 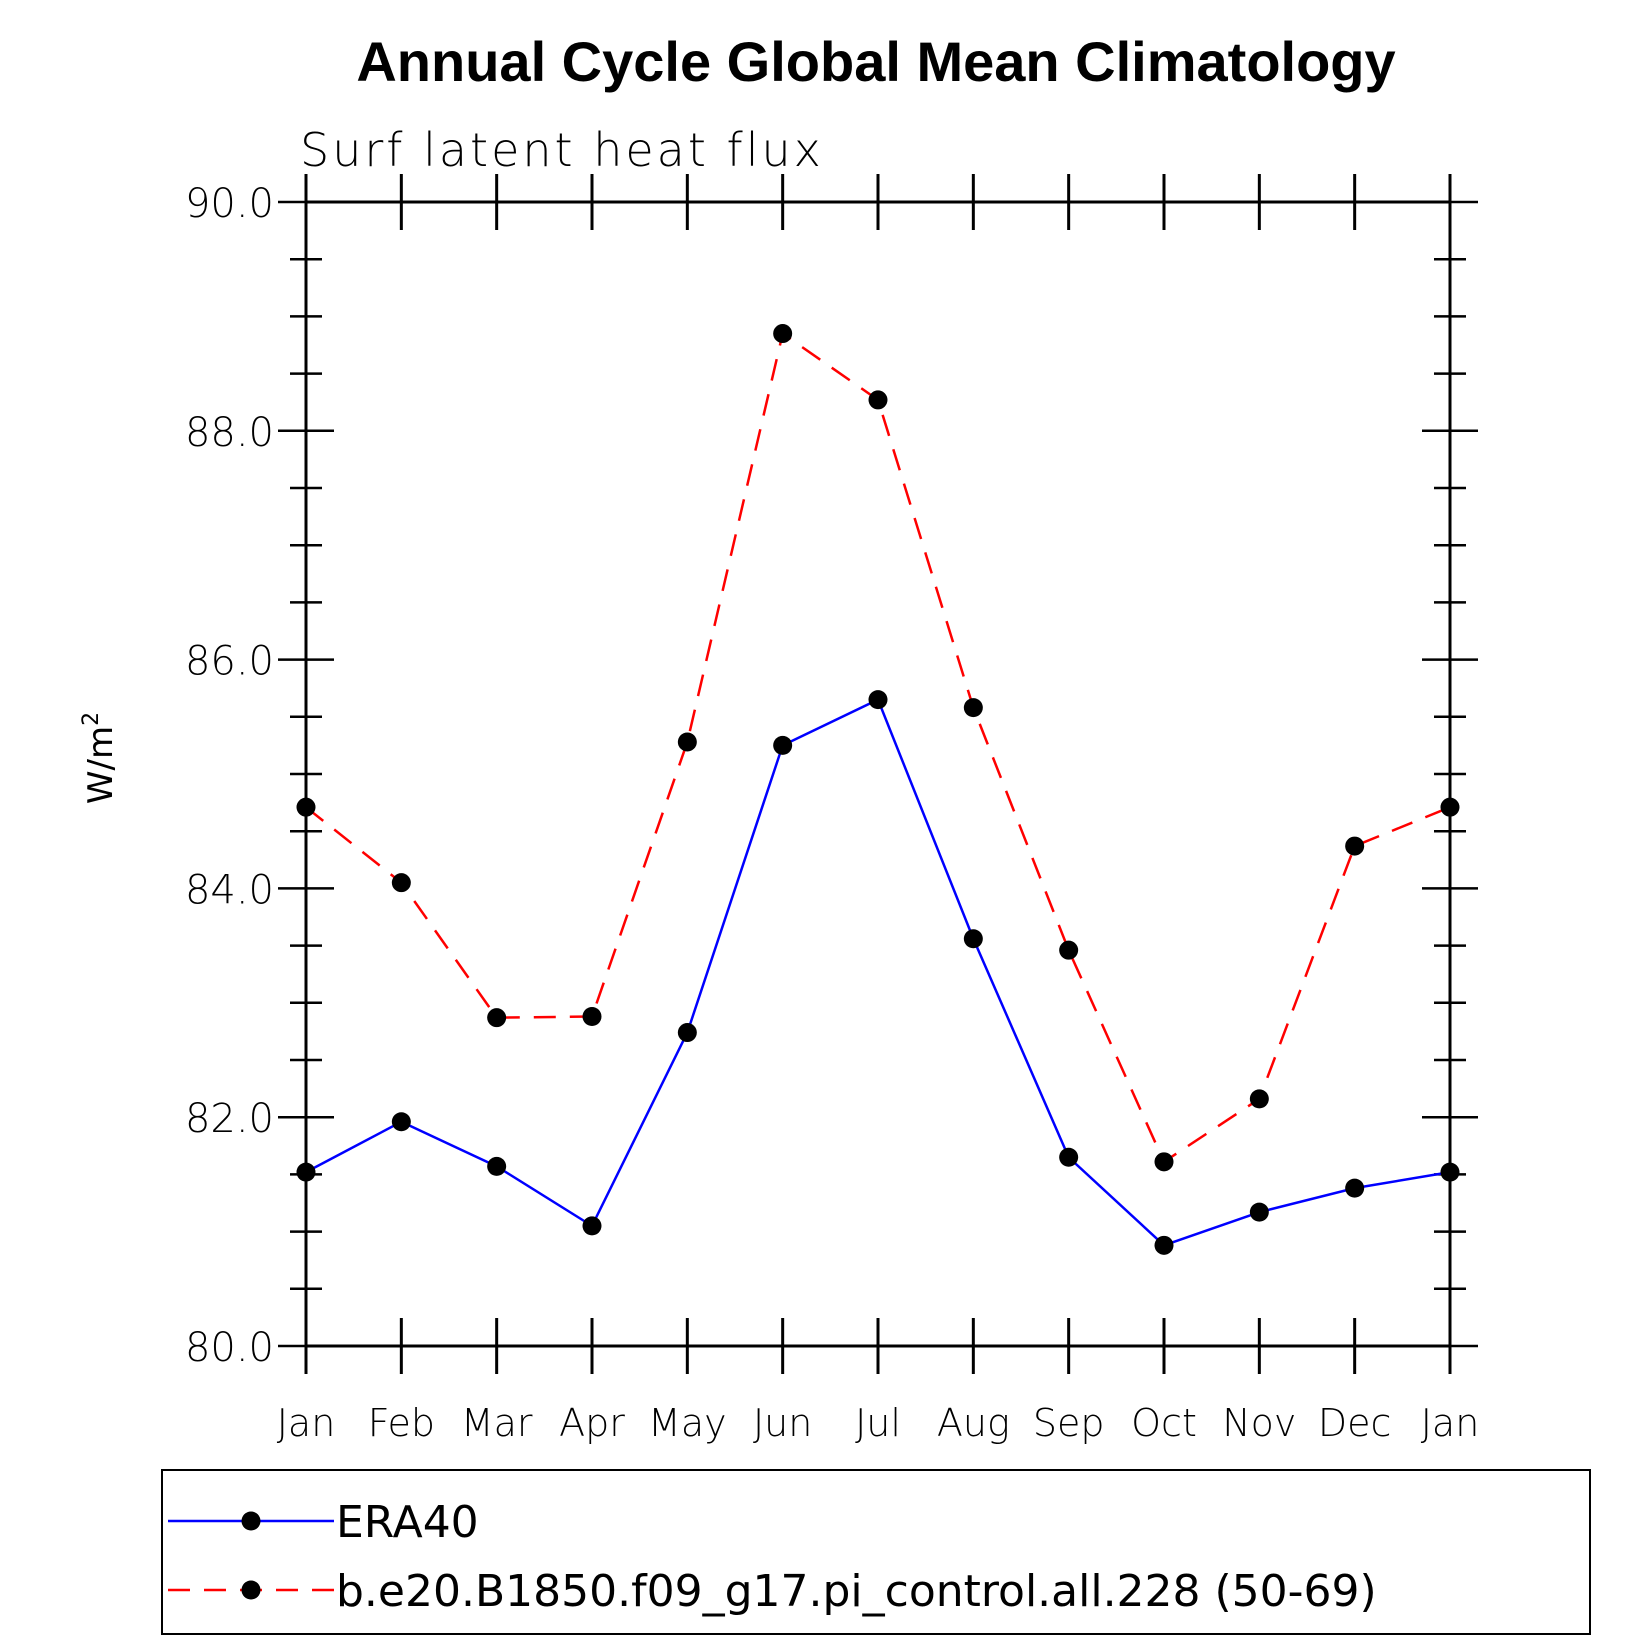 What do you see at coordinates (687, 1423) in the screenshot?
I see `x-tick-label: May` at bounding box center [687, 1423].